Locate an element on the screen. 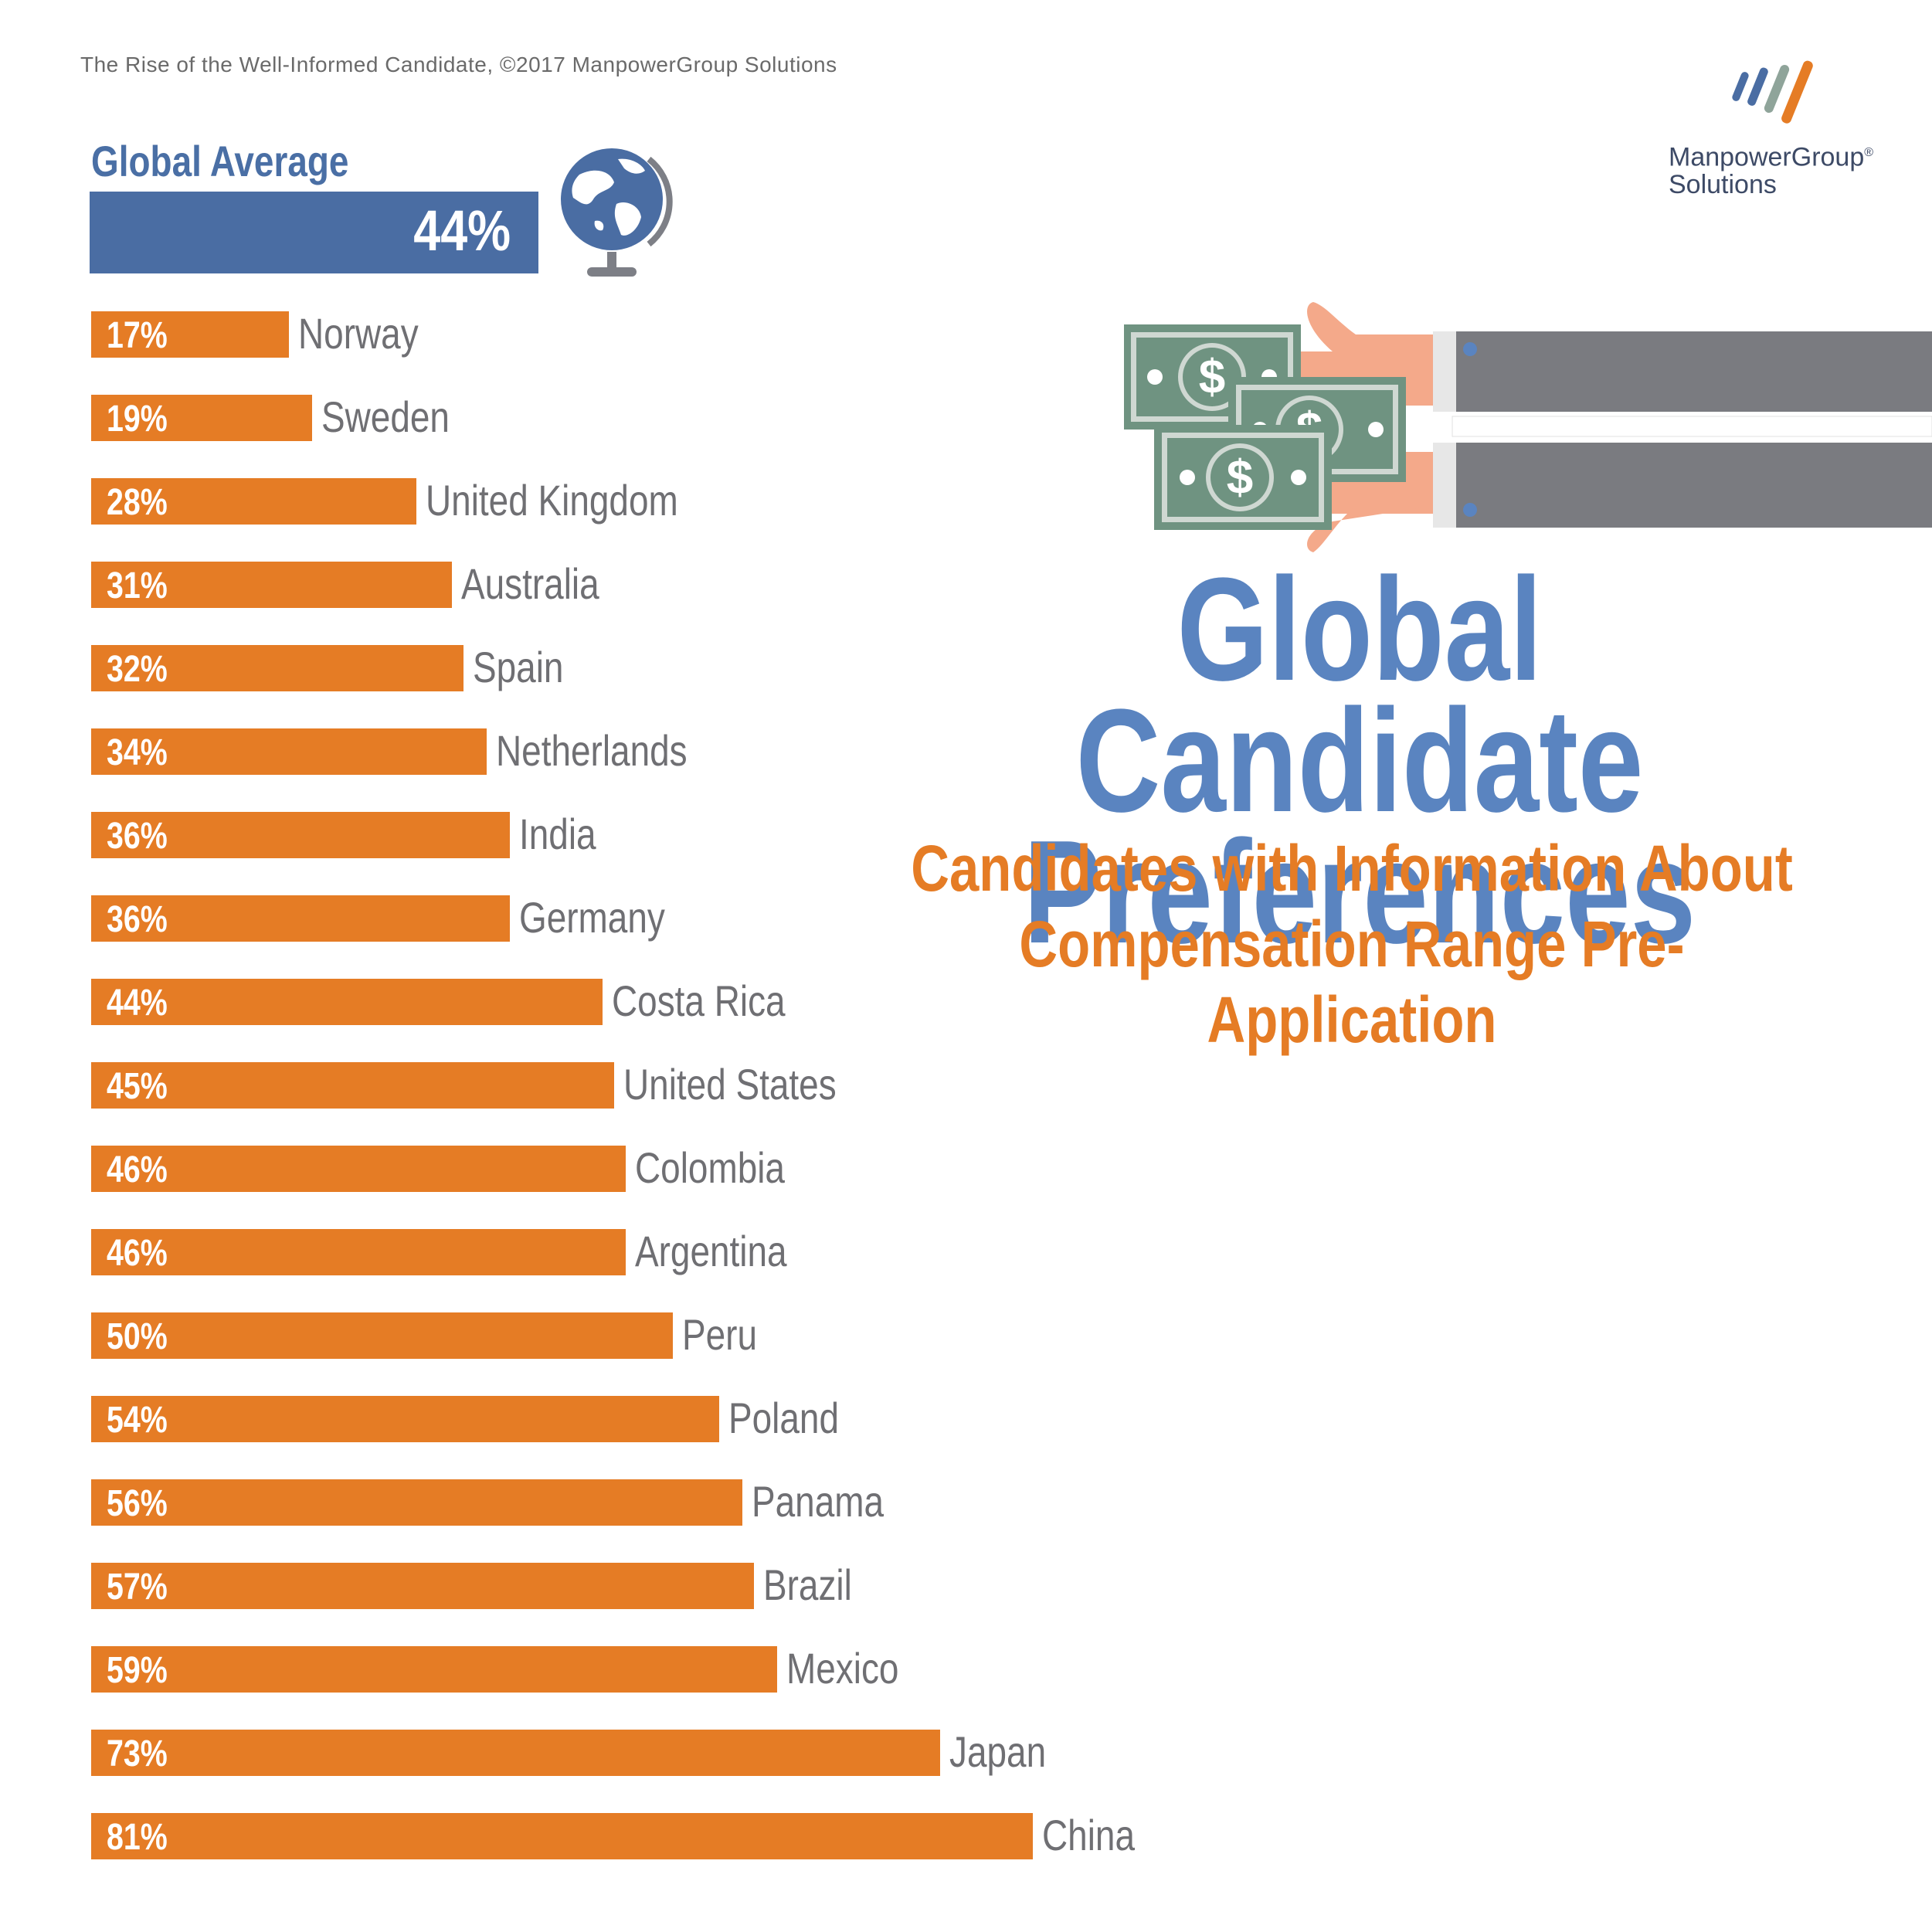  bar: 57% is located at coordinates (423, 1586).